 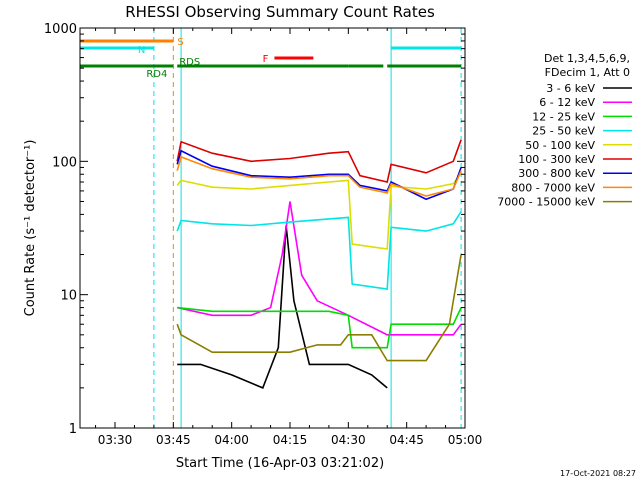 I want to click on y-tick-label-2: 10, so click(x=68, y=296).